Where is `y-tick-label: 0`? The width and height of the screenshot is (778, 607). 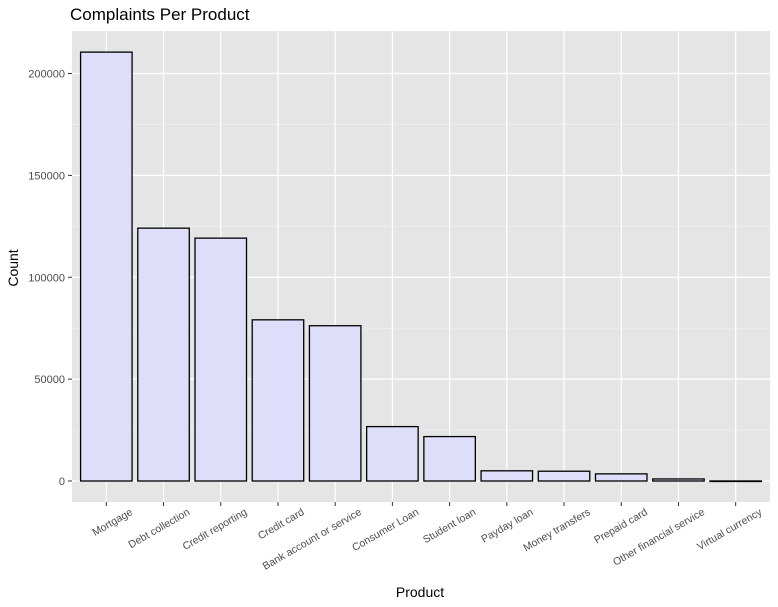
y-tick-label: 0 is located at coordinates (62, 482).